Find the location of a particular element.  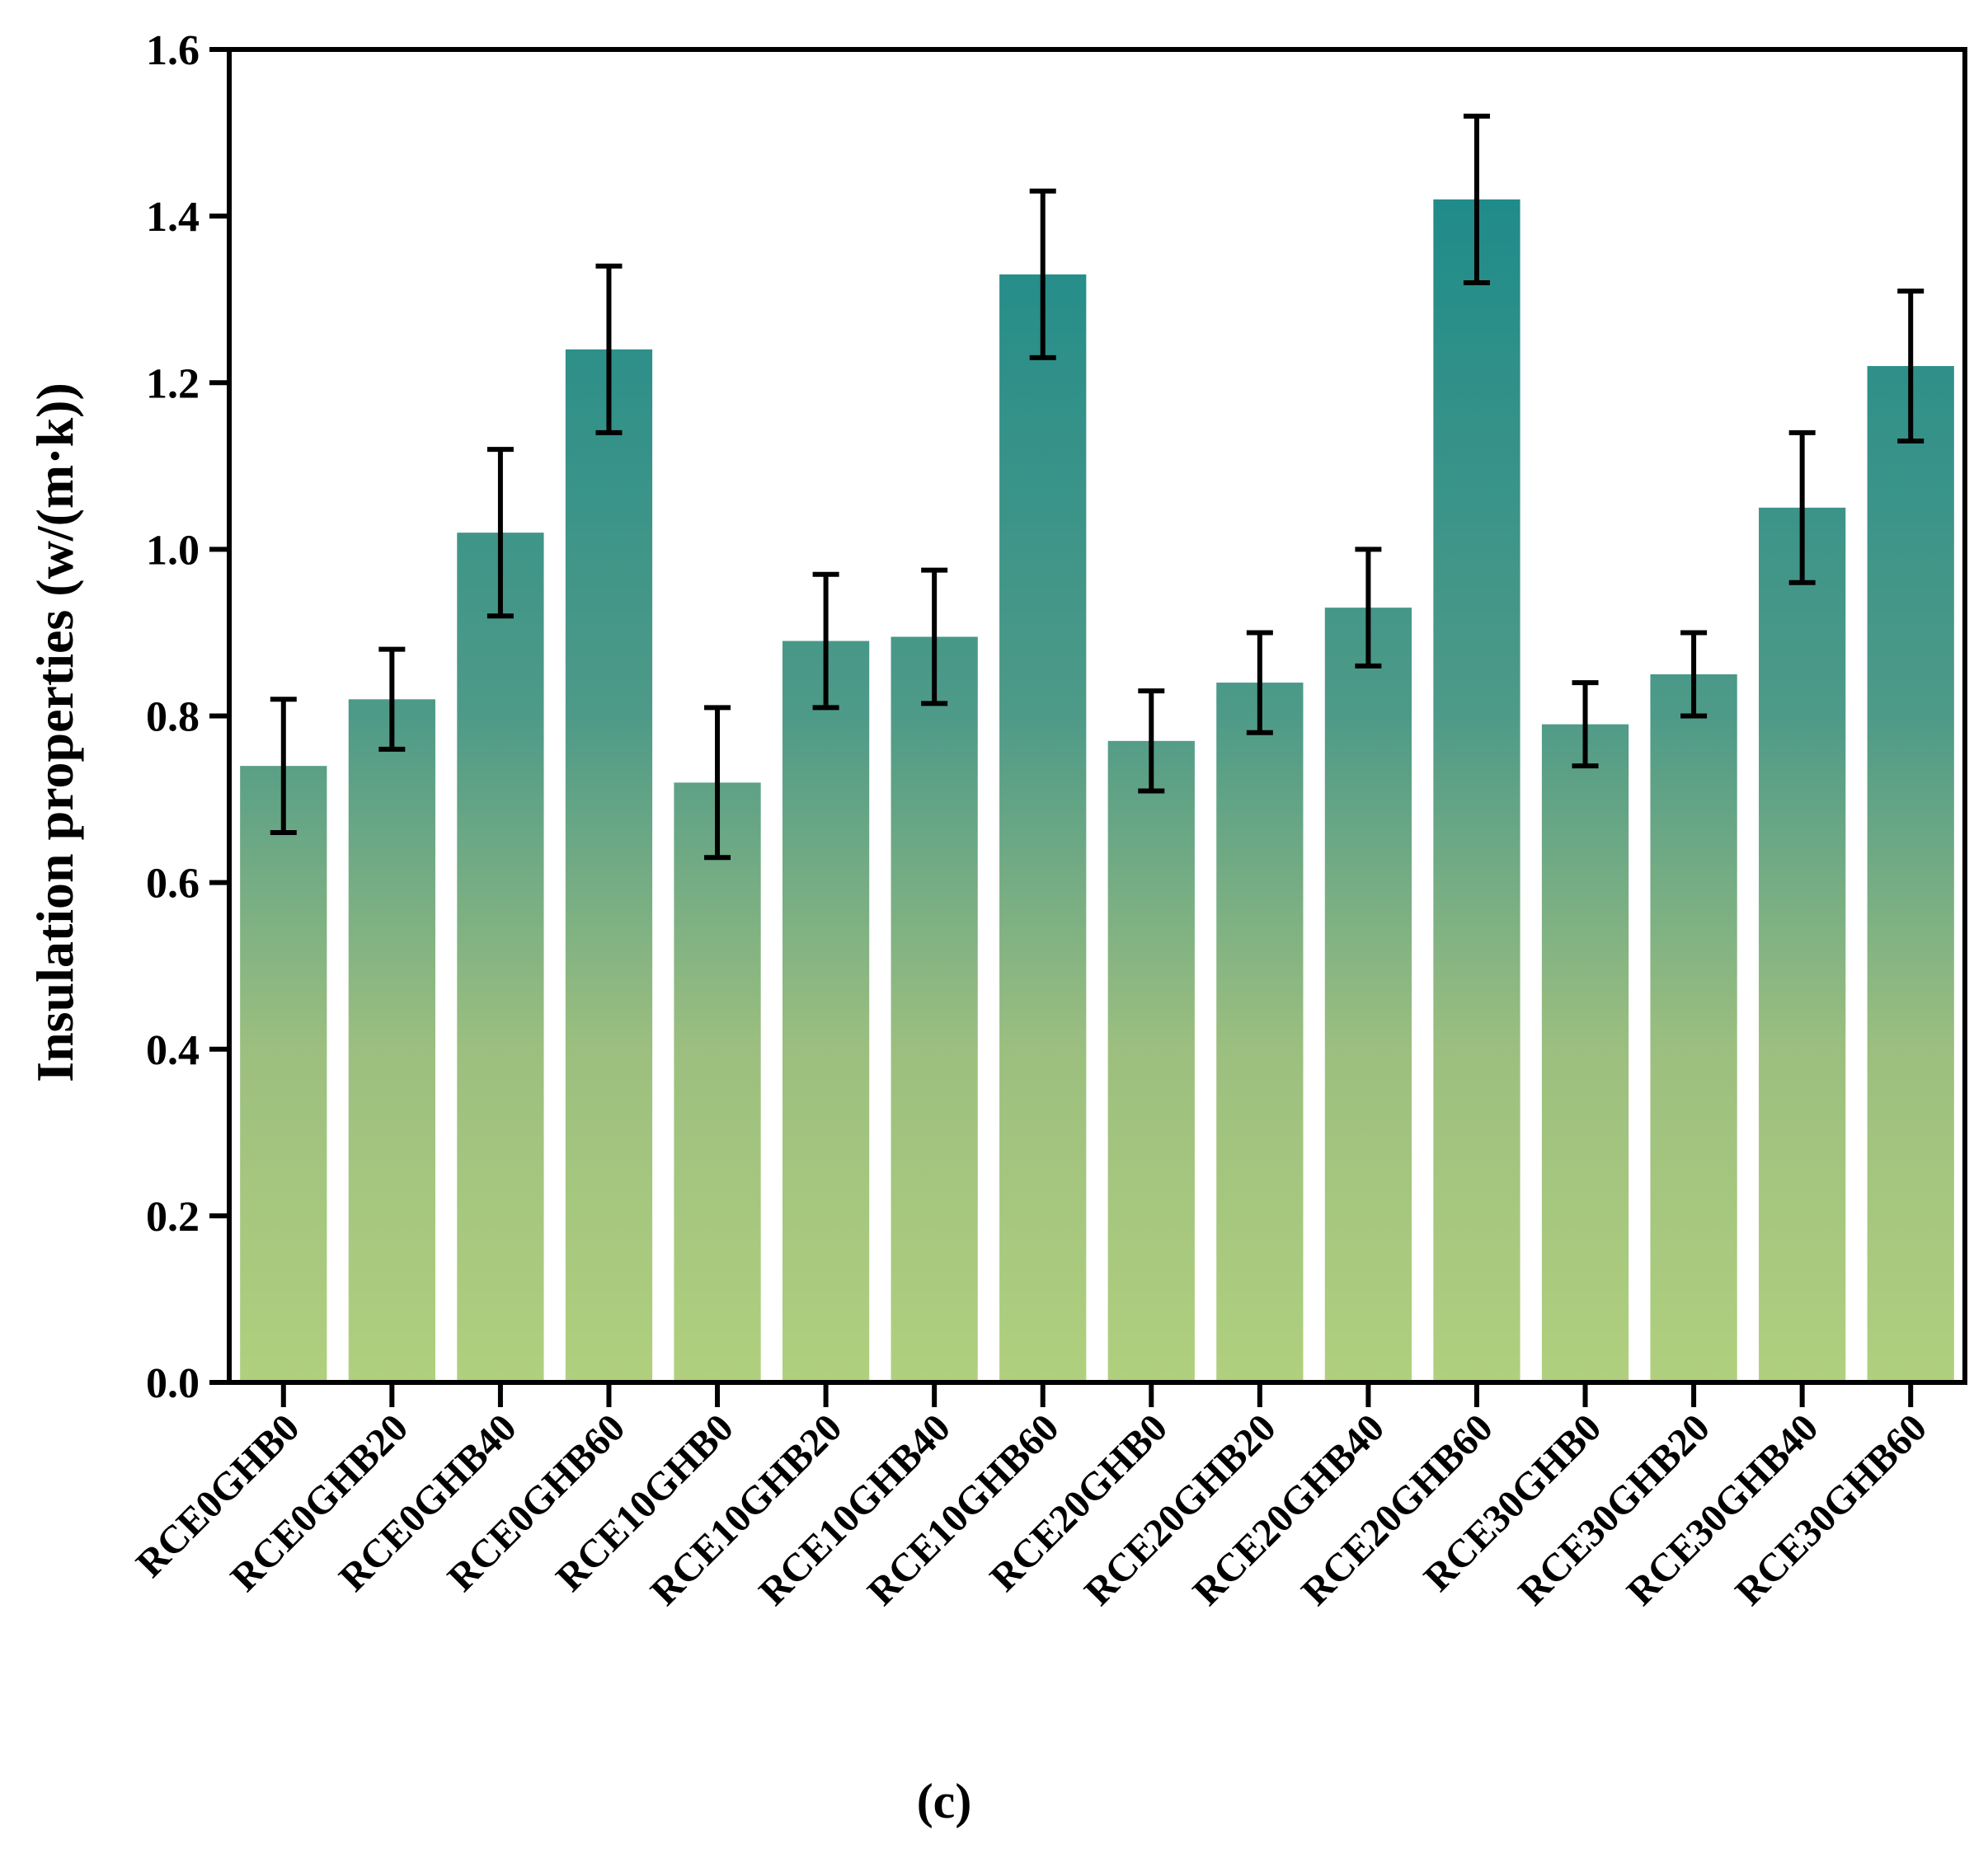

y-tick-label: 0.8 is located at coordinates (173, 717).